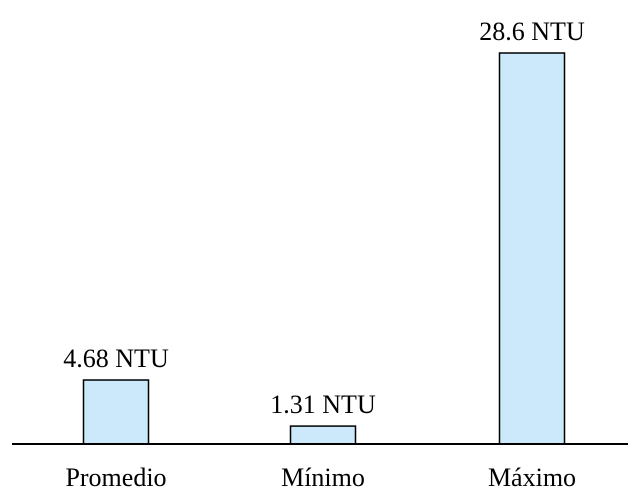  What do you see at coordinates (115, 477) in the screenshot?
I see `category-label-promedio: Promedio` at bounding box center [115, 477].